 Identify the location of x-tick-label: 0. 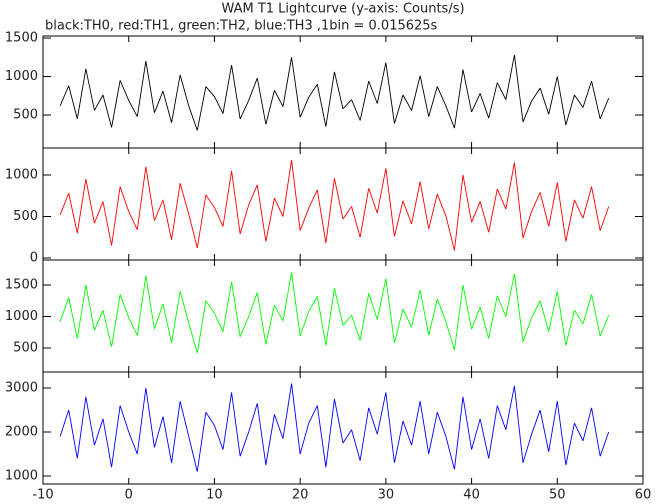
(129, 495).